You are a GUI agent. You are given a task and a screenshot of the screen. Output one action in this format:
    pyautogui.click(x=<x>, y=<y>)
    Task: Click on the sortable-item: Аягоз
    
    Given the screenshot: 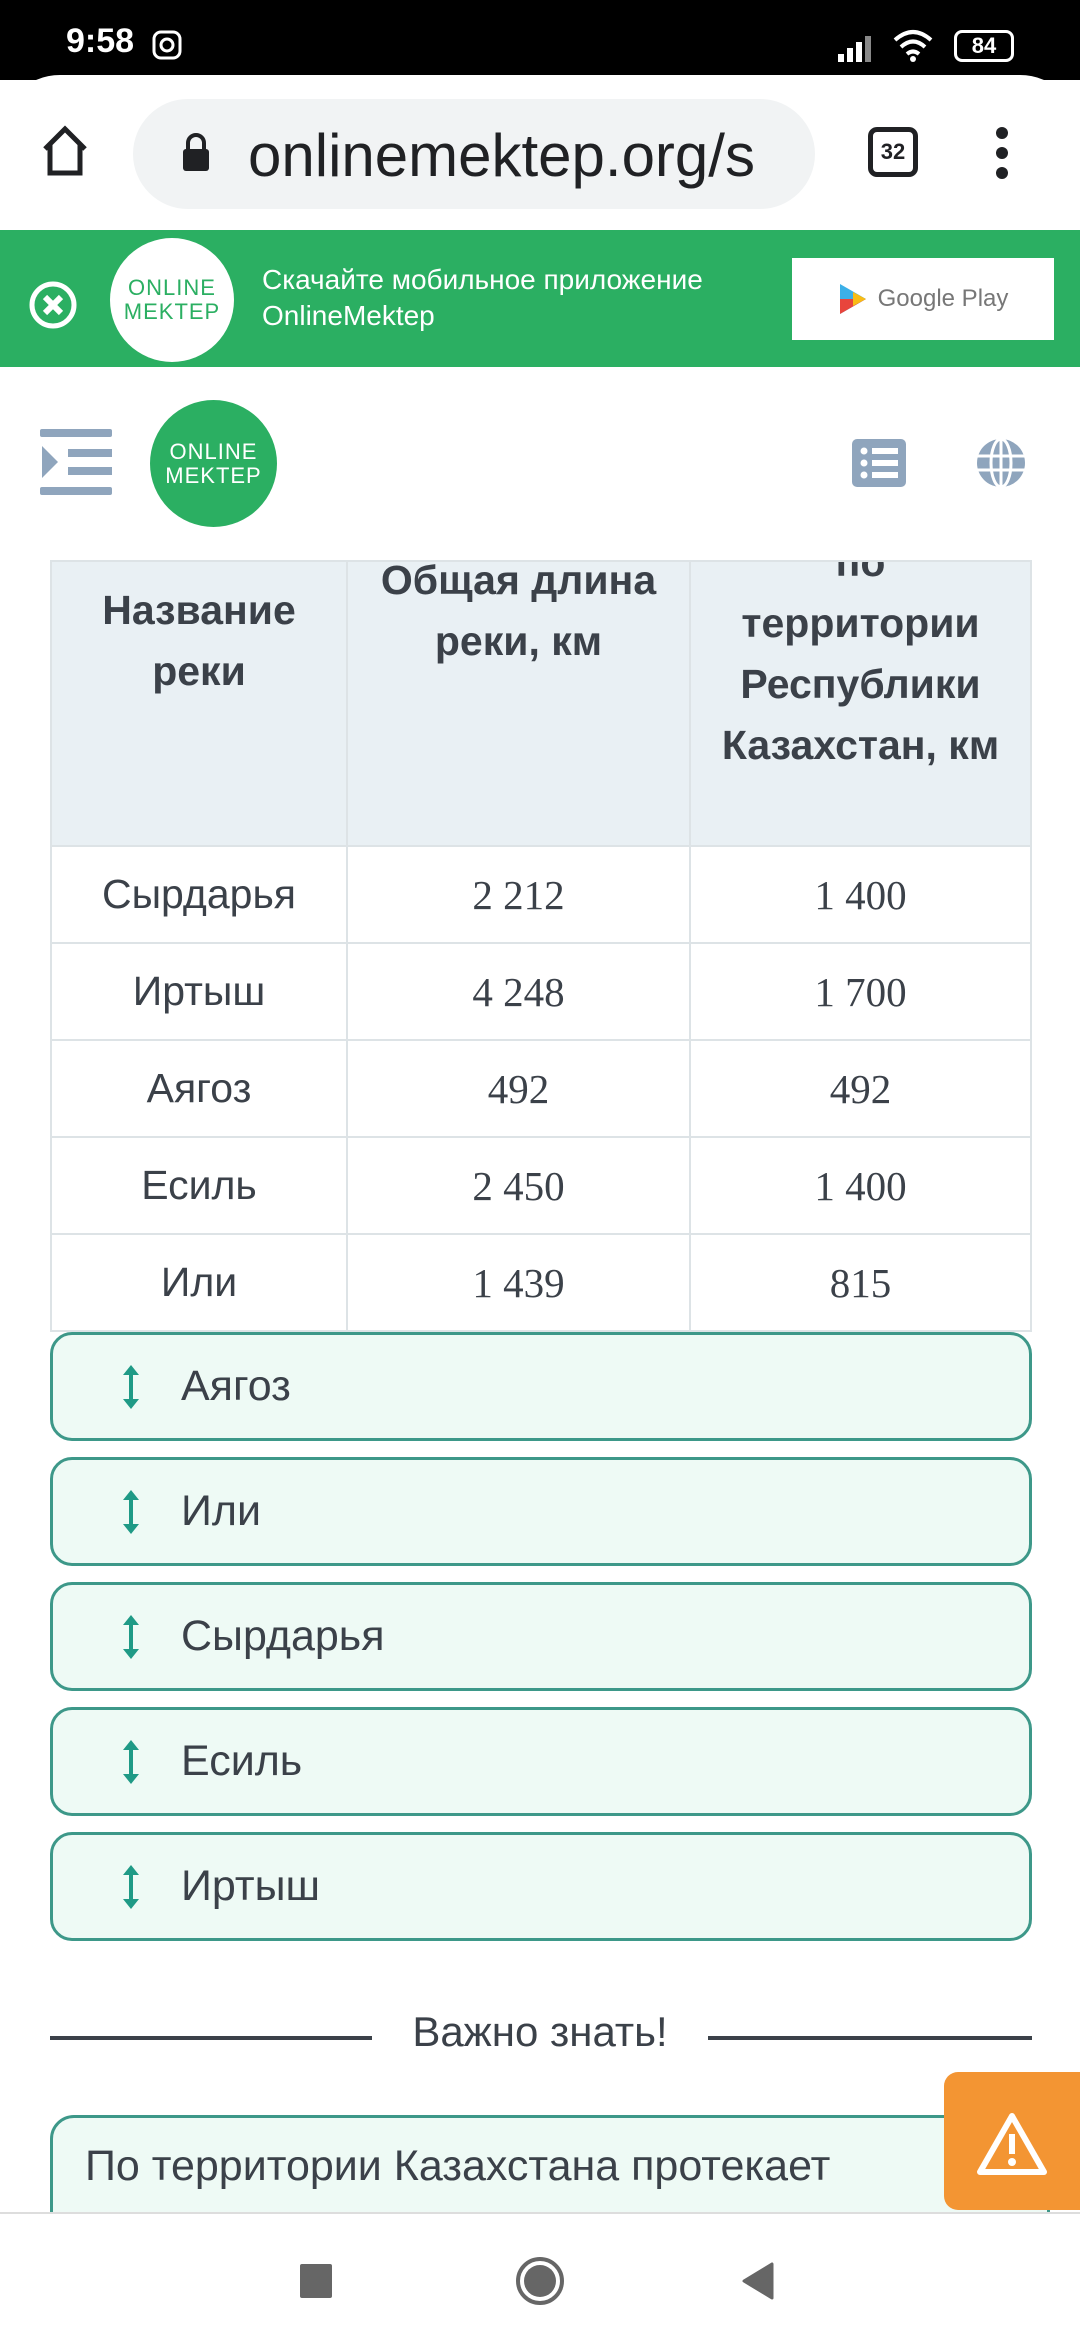 What is the action you would take?
    pyautogui.click(x=541, y=1386)
    